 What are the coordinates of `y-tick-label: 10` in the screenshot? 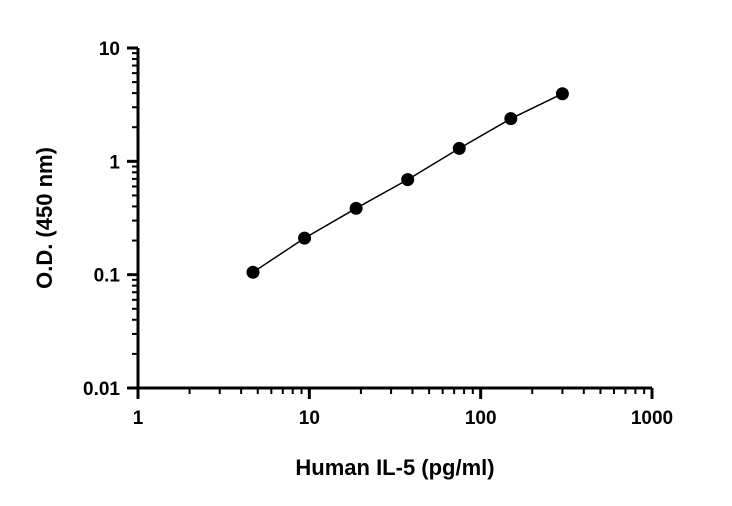 It's located at (109, 49).